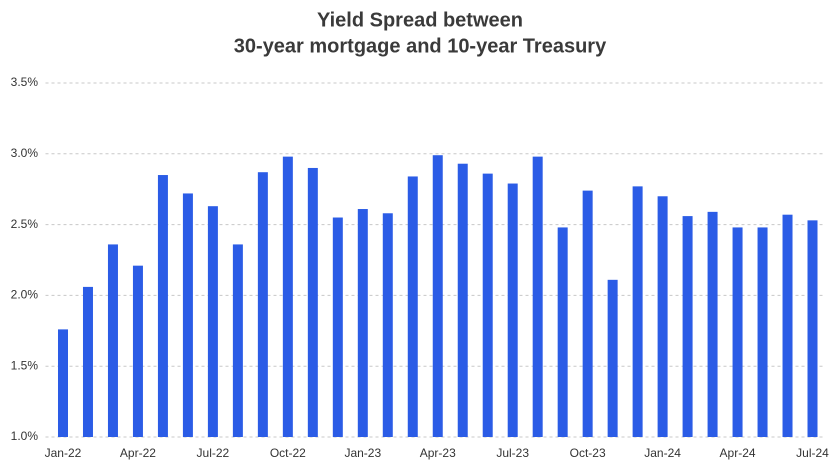 The image size is (840, 472). What do you see at coordinates (25, 153) in the screenshot?
I see `y-tick-label: 3.0%` at bounding box center [25, 153].